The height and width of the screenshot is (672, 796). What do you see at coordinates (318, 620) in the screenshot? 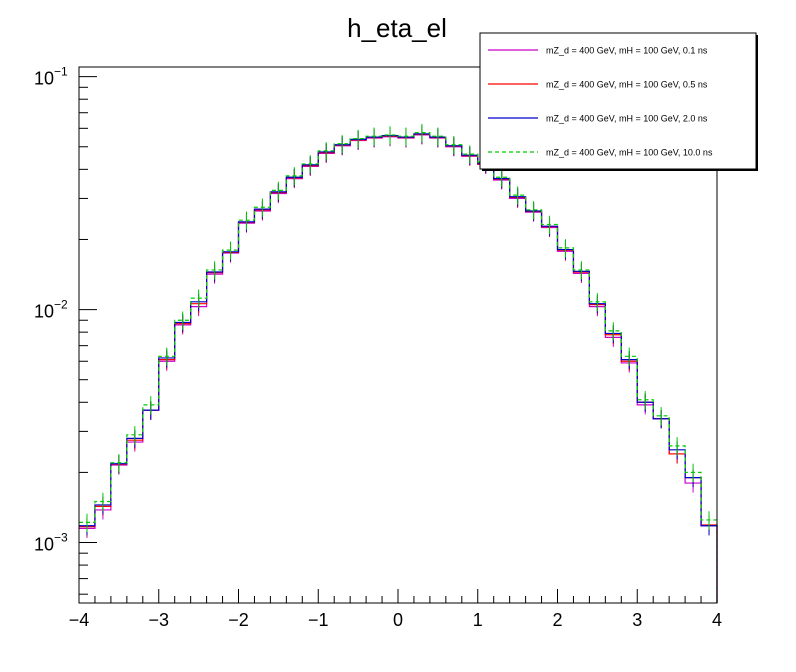
I see `x-tick-label: −1` at bounding box center [318, 620].